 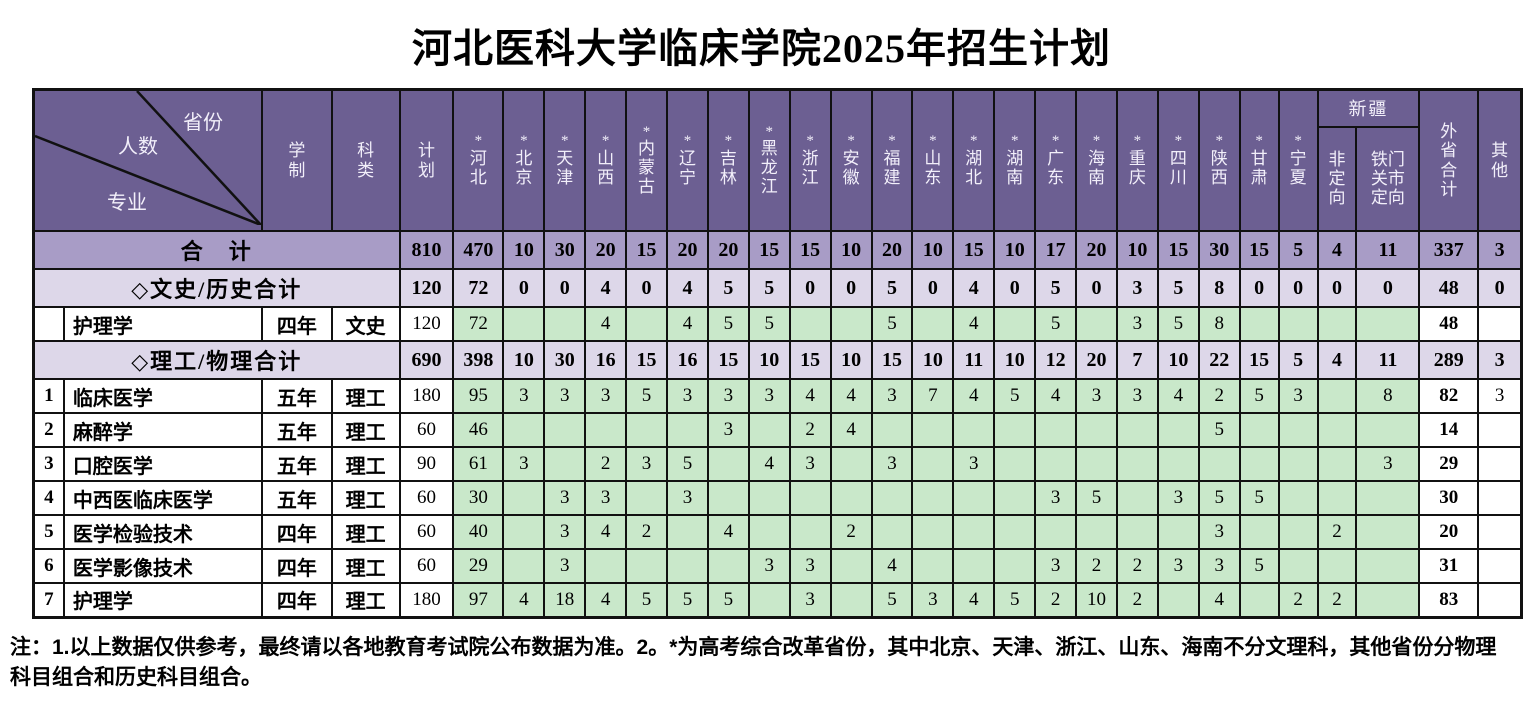 I want to click on column-header-province: * 四川, so click(x=1178, y=160).